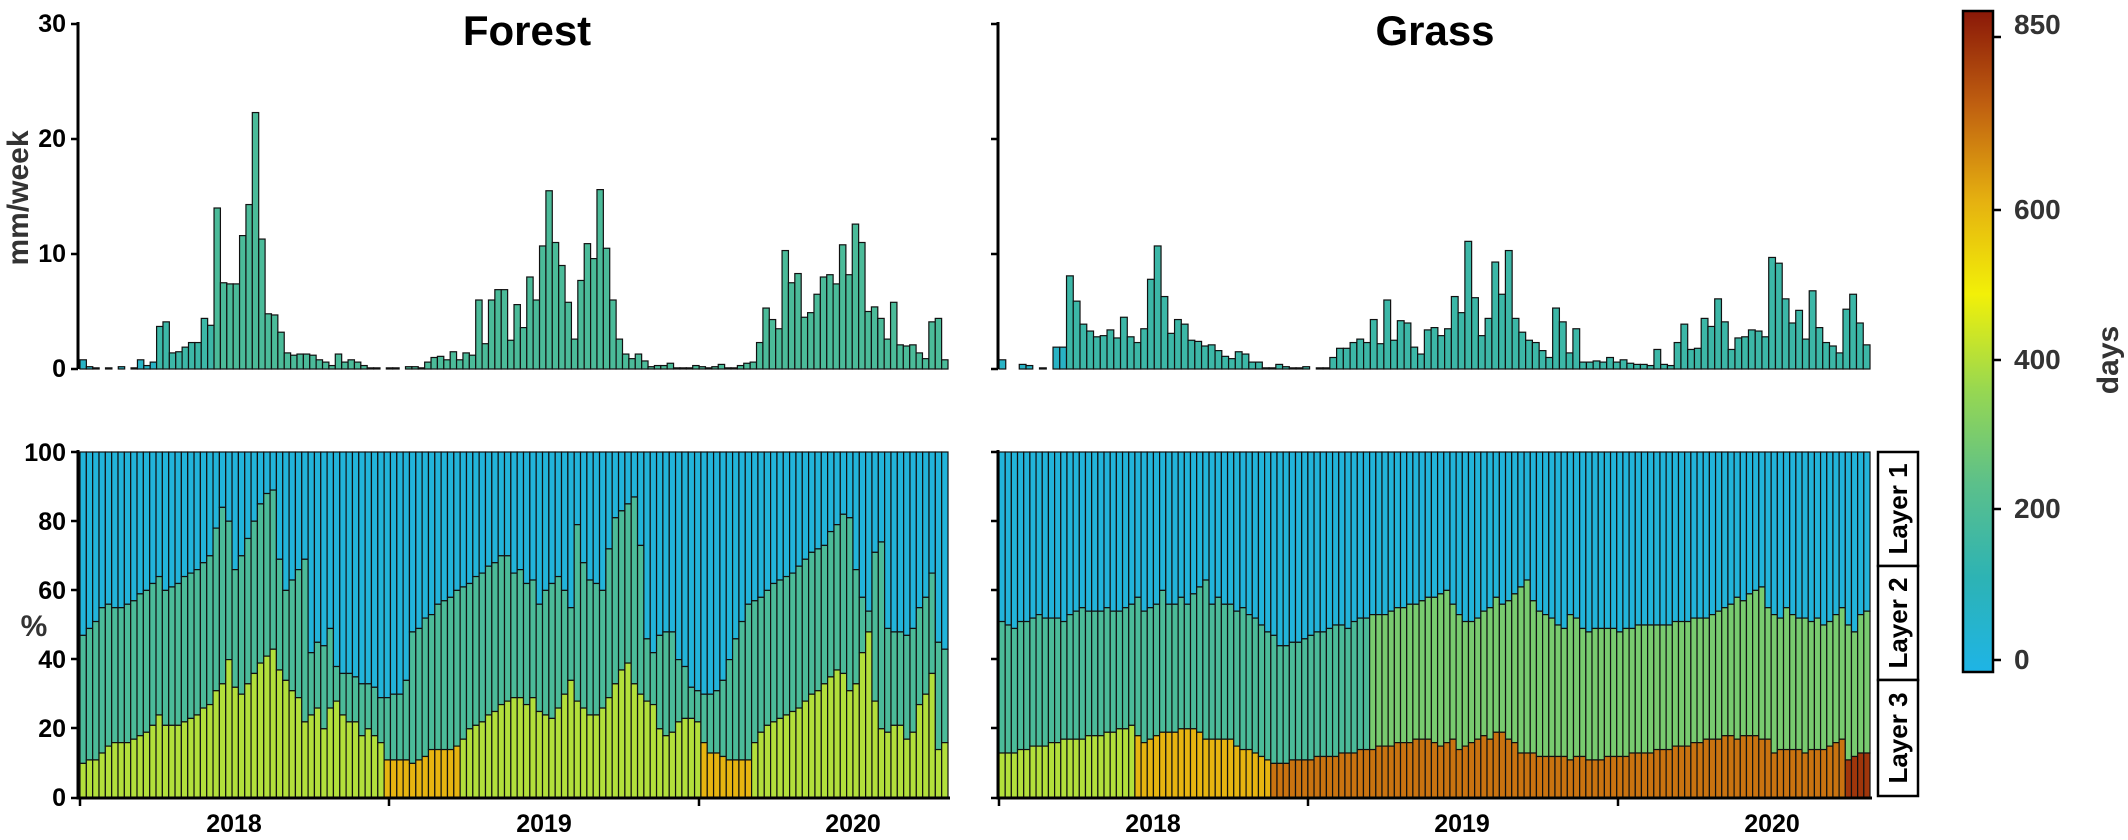  I want to click on forest-precip-yticks, so click(74, 196).